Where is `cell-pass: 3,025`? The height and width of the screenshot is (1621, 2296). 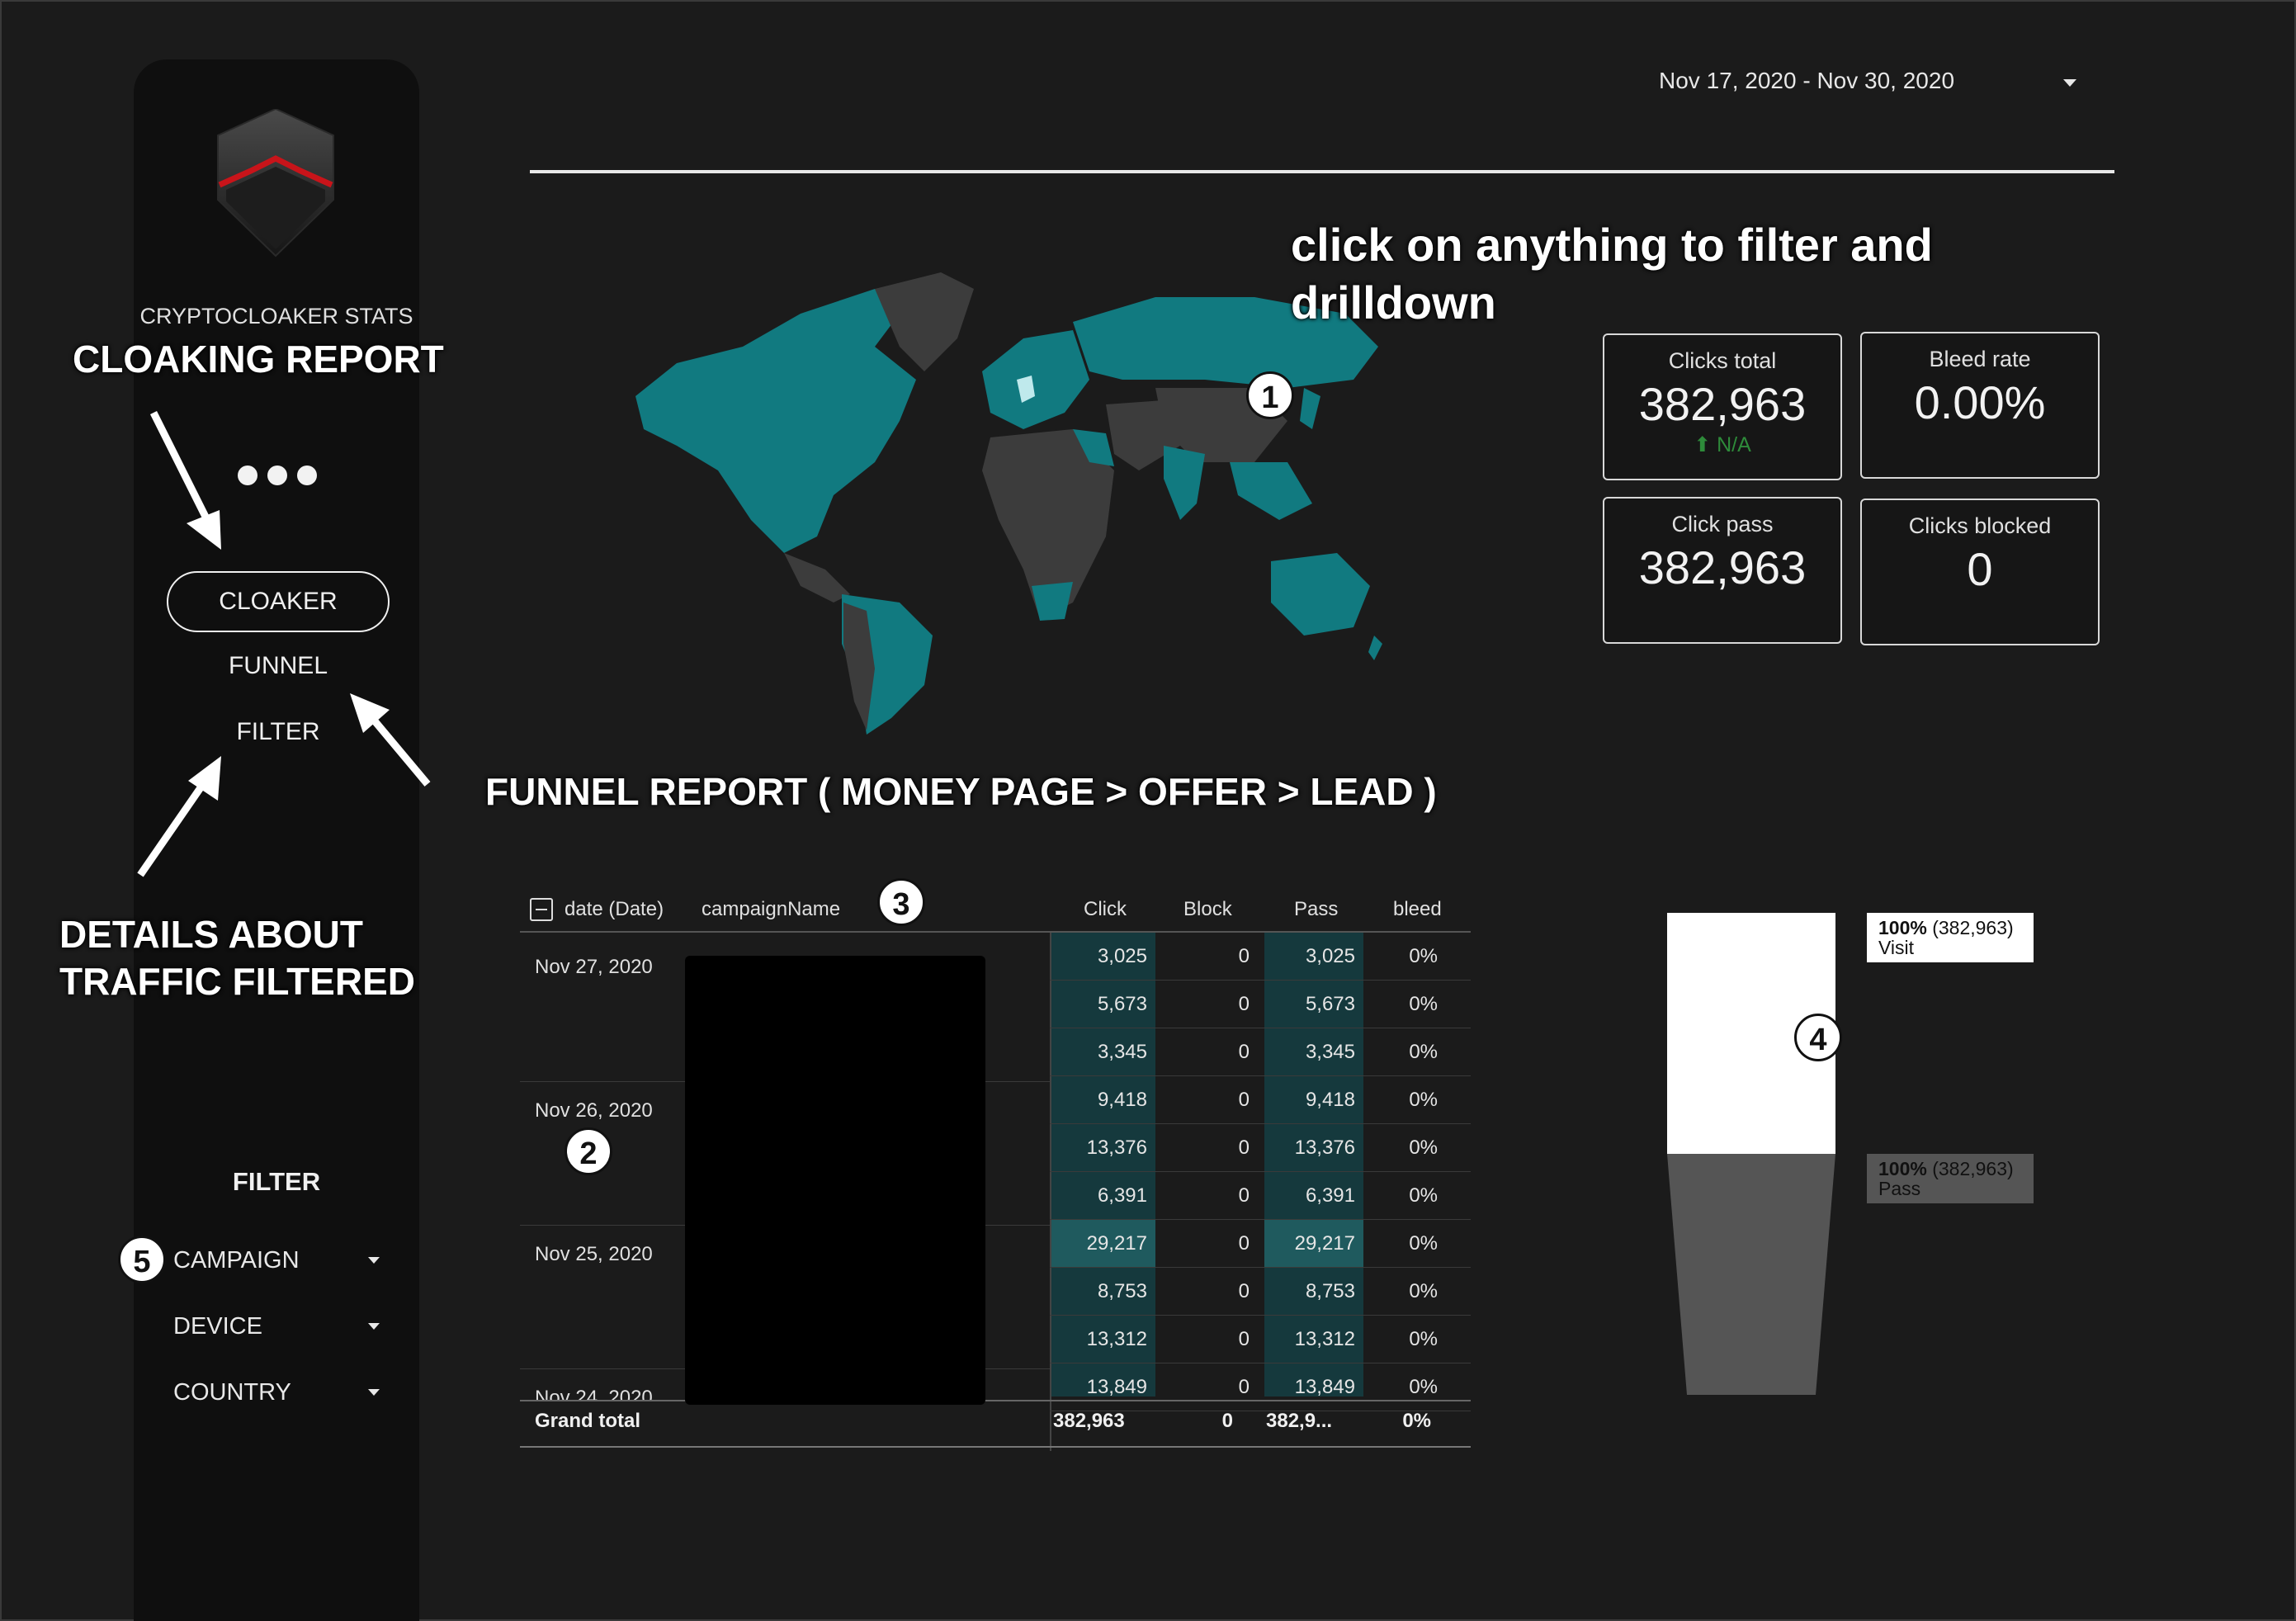
cell-pass: 3,025 is located at coordinates (1313, 957).